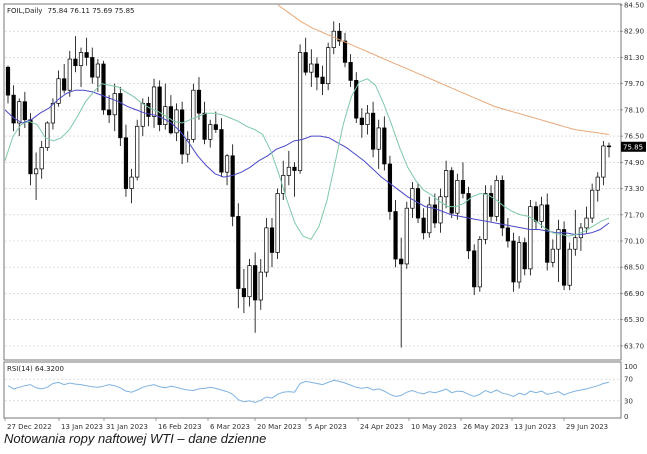  What do you see at coordinates (634, 163) in the screenshot?
I see `price-axis-label: 74.90` at bounding box center [634, 163].